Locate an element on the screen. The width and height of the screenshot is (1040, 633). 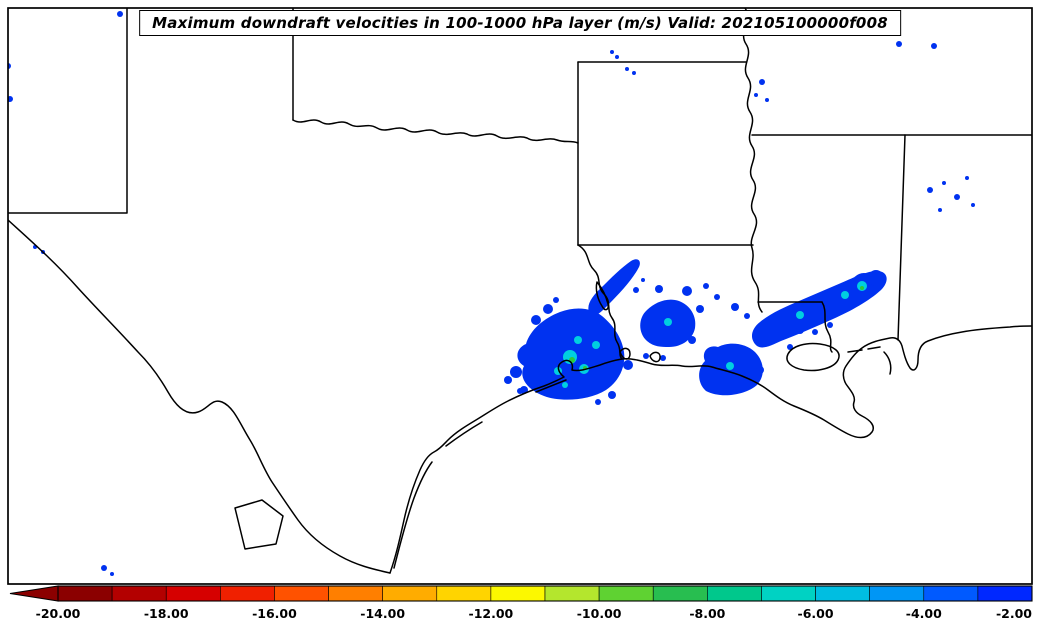
red-river-tx-ok-border is located at coordinates (435, 131).